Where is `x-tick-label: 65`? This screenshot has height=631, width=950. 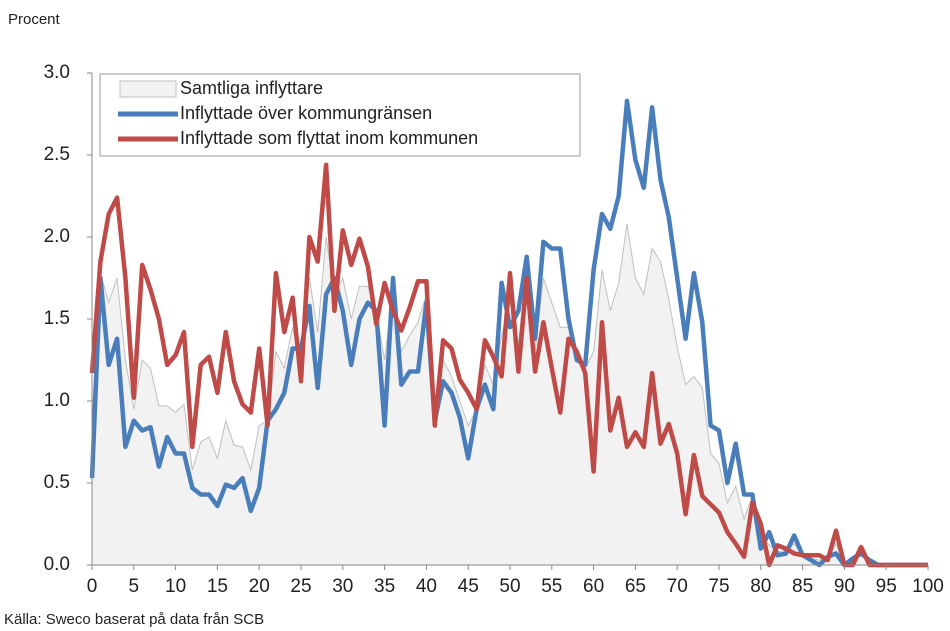 x-tick-label: 65 is located at coordinates (635, 586).